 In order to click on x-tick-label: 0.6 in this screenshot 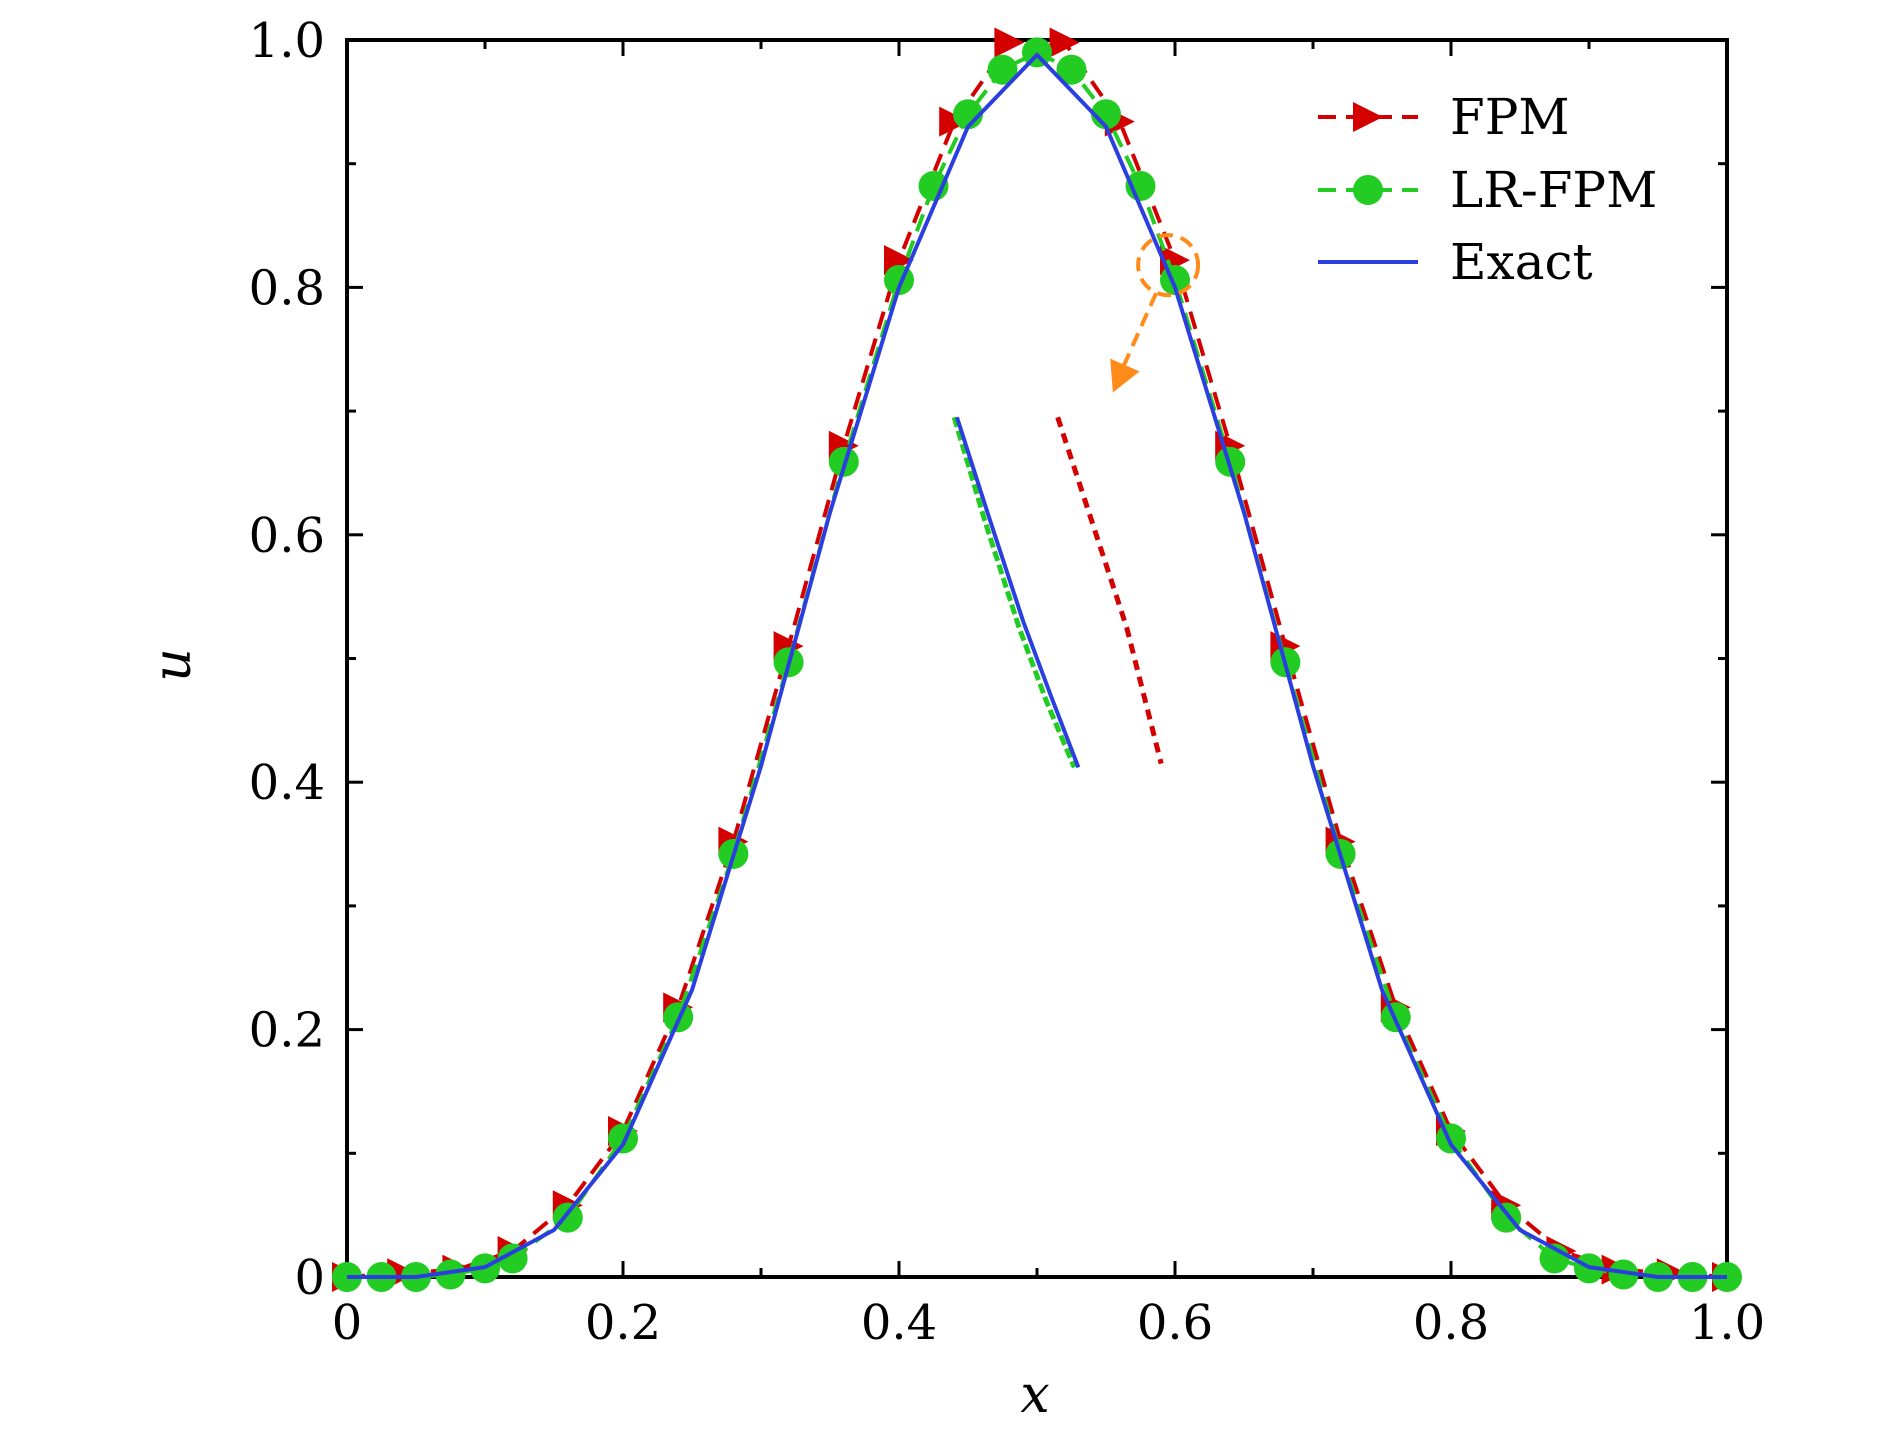, I will do `click(1175, 1323)`.